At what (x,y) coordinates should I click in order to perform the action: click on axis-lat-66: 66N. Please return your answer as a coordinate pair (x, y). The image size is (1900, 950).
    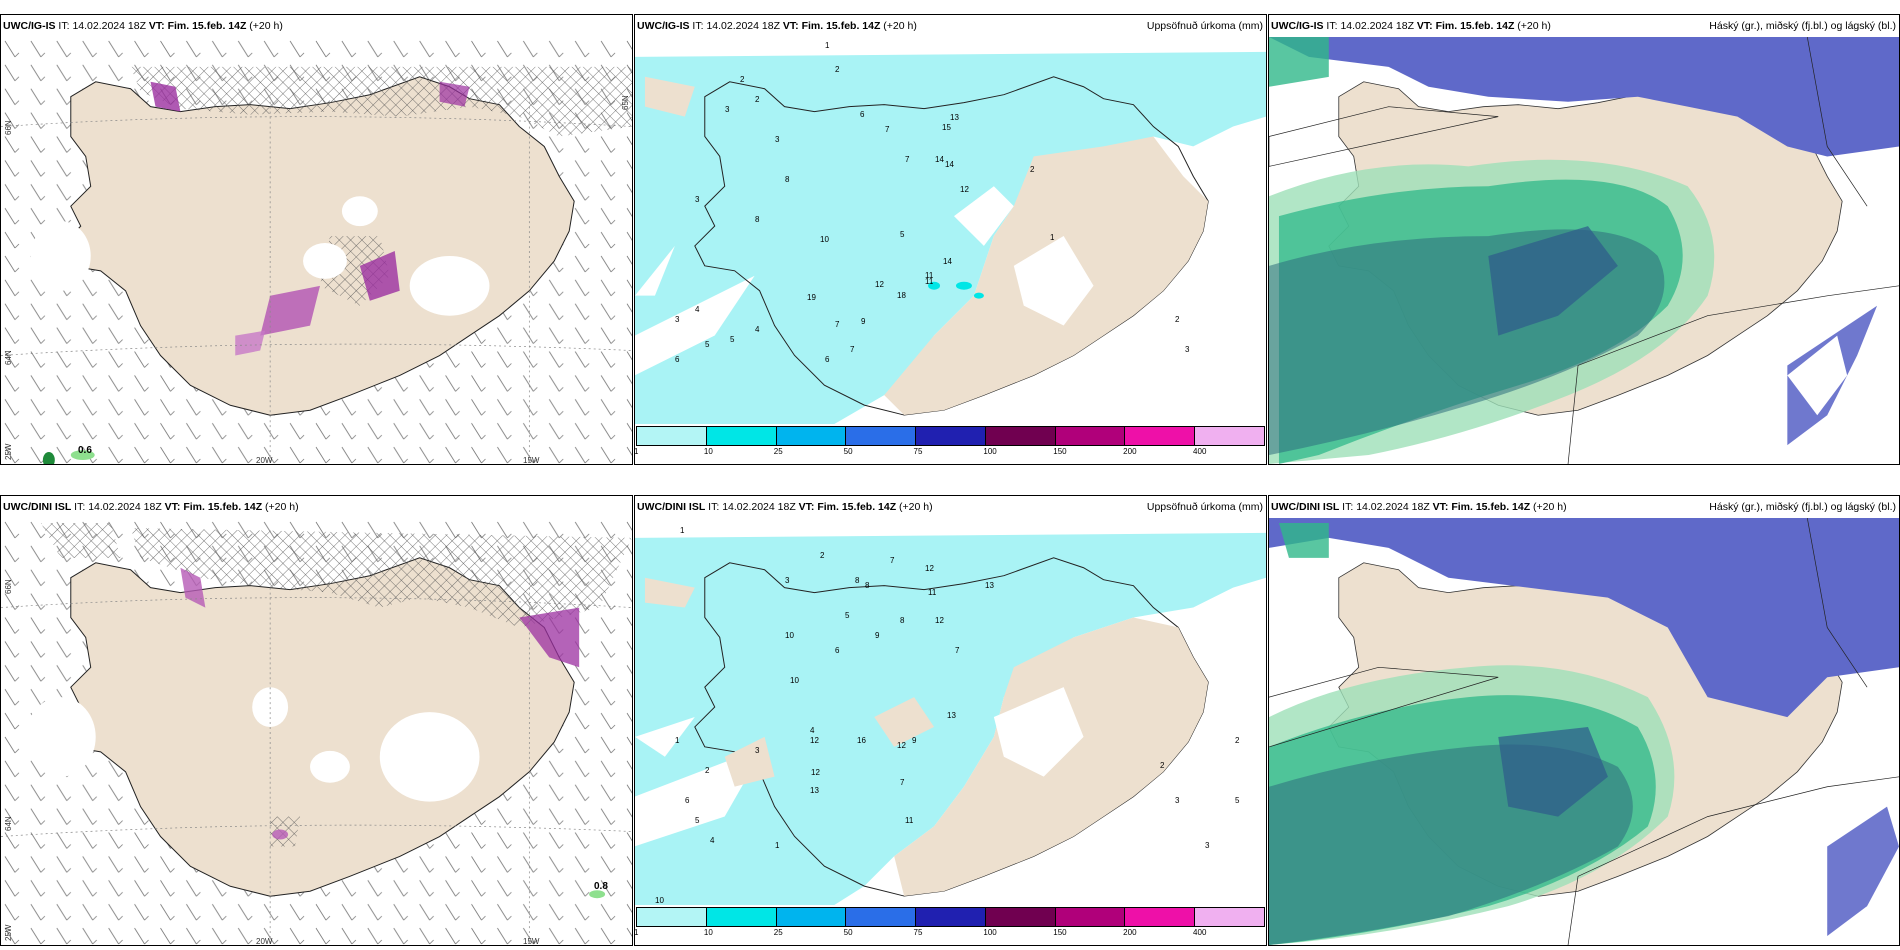
    Looking at the image, I should click on (8, 586).